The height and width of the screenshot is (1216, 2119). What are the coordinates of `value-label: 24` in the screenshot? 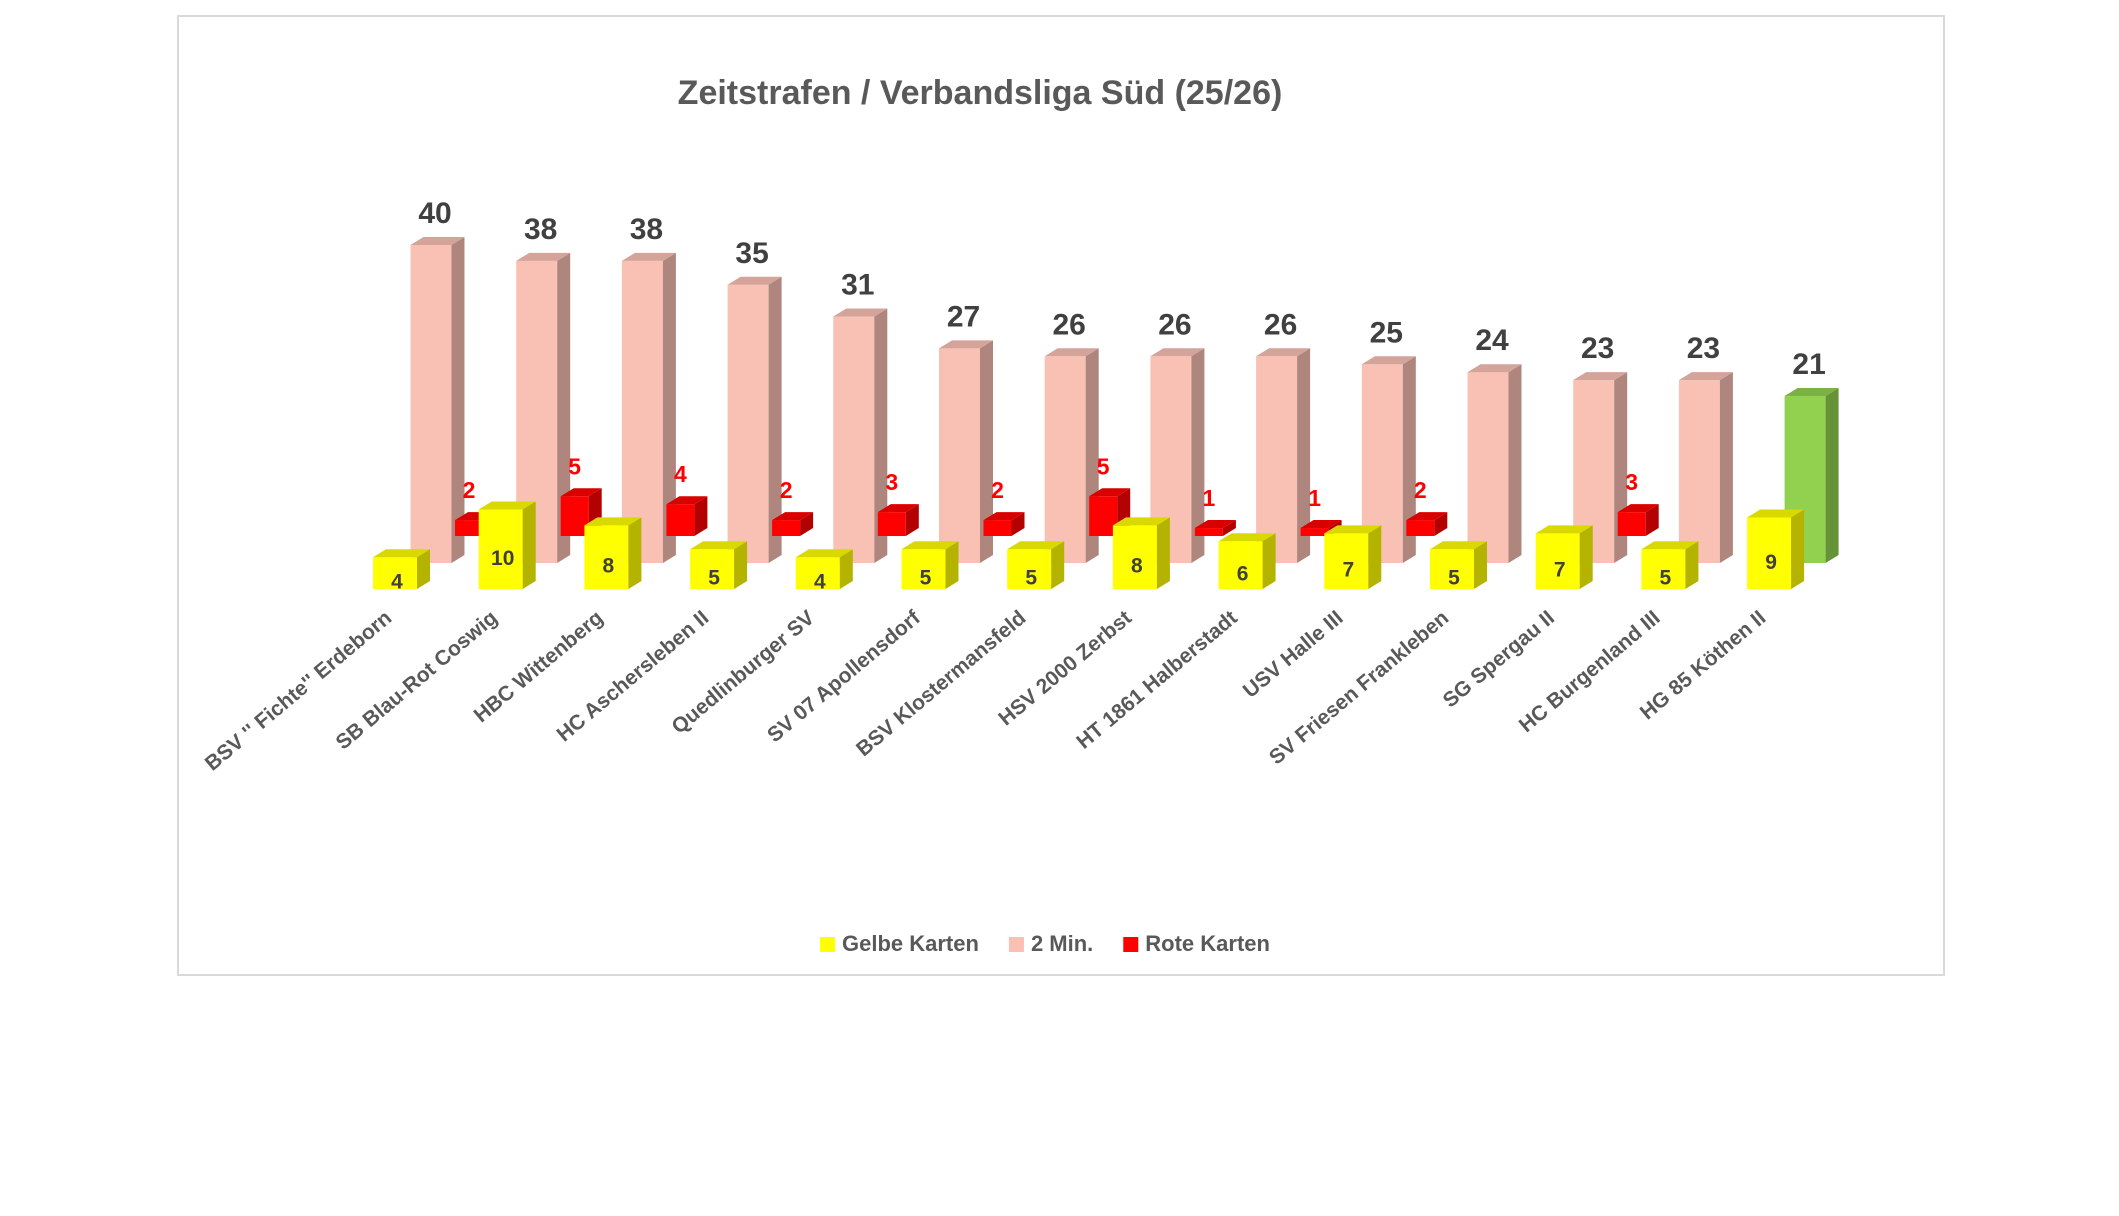 It's located at (1492, 340).